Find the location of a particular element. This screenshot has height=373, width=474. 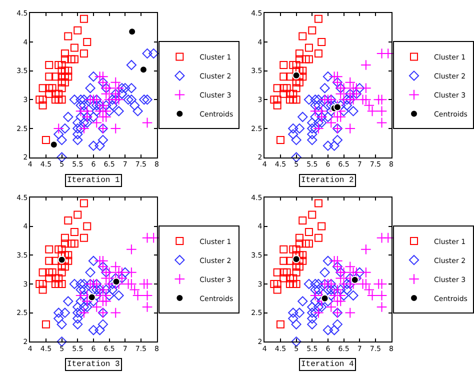

x-axis-title: Iteration 3 is located at coordinates (93, 364).